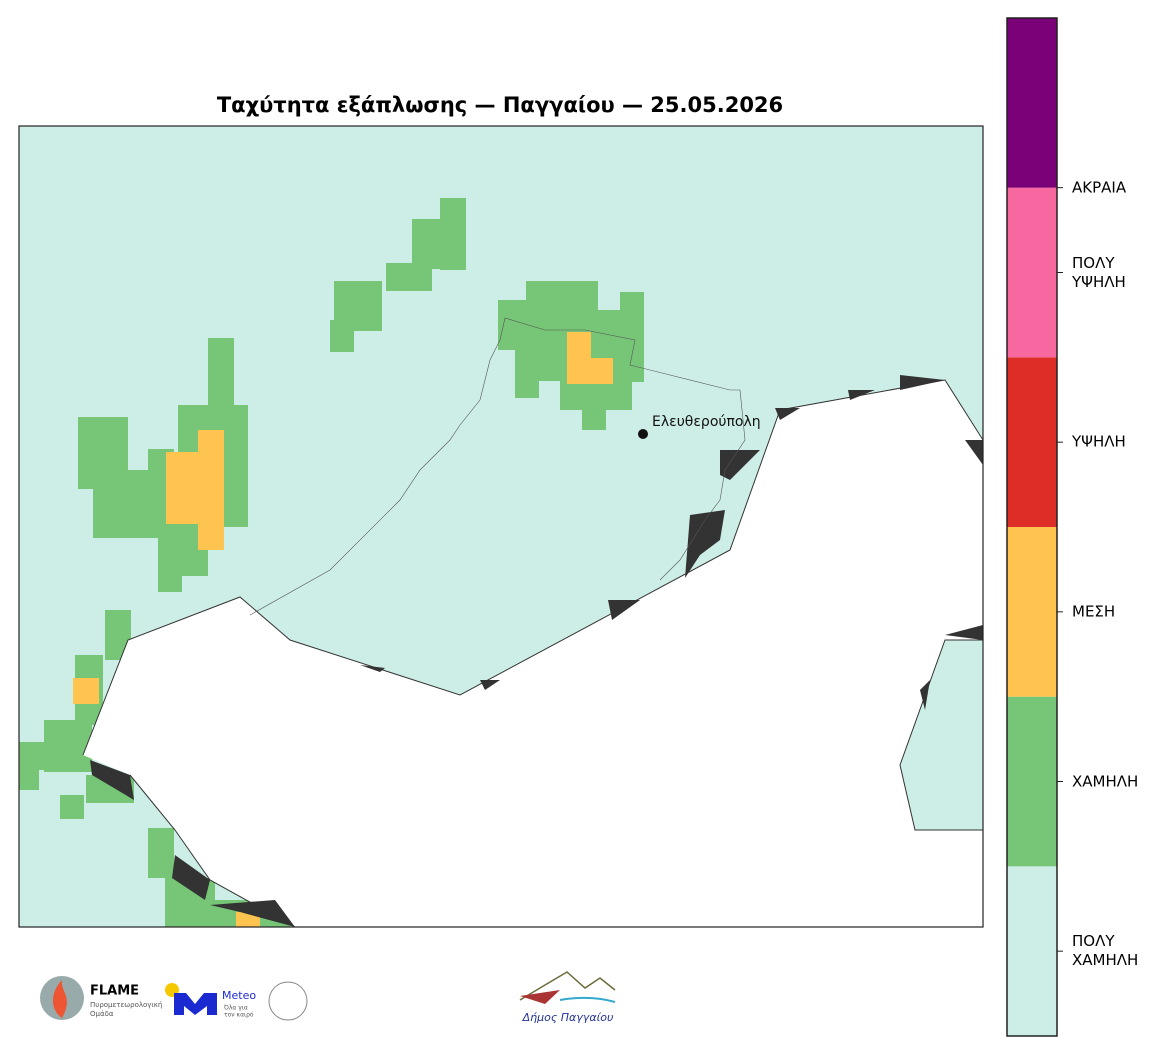  Describe the element at coordinates (1099, 441) in the screenshot. I see `legend-label: ΥΨΗΛΗ` at that location.